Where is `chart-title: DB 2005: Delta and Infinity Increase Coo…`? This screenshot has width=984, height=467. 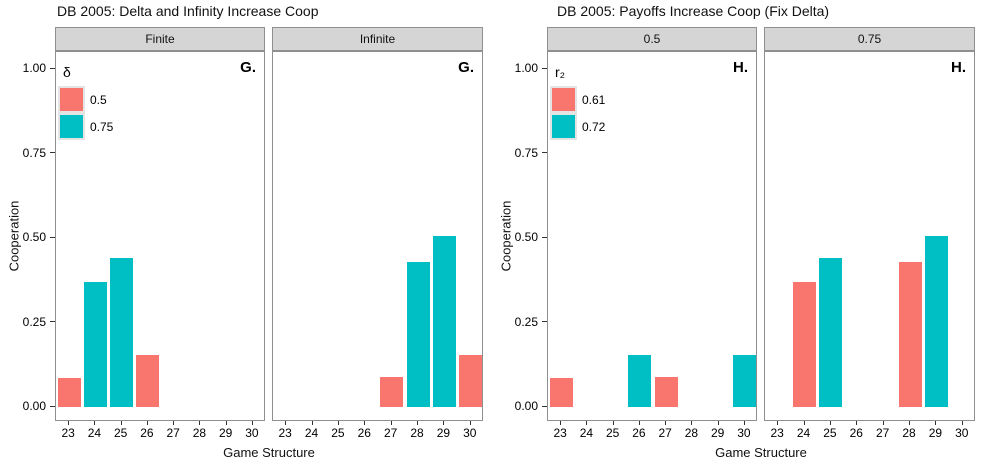
chart-title: DB 2005: Delta and Infinity Increase Coo… is located at coordinates (188, 11).